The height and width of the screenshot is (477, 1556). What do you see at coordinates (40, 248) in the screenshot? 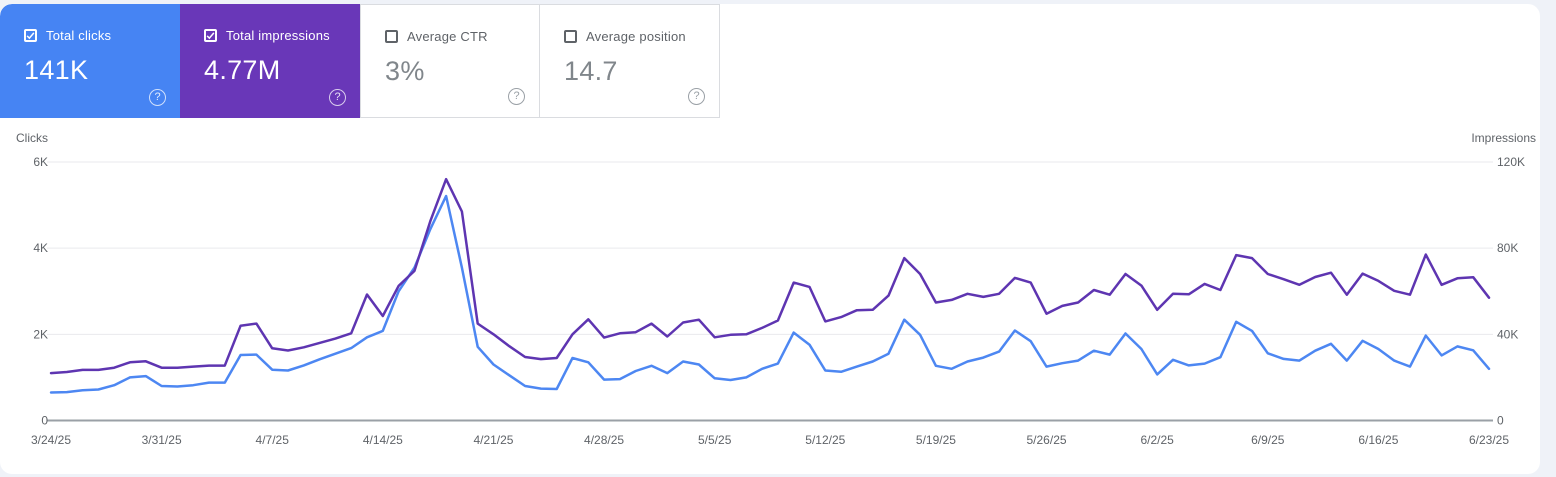
I see `left-axis-tick: 4K` at bounding box center [40, 248].